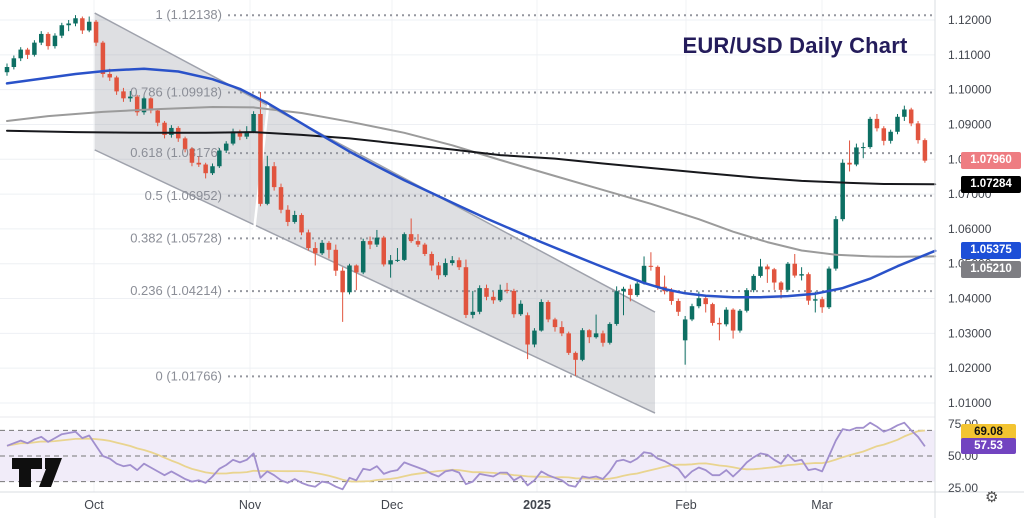 The image size is (1024, 518). I want to click on time-axis-label: 2025, so click(537, 505).